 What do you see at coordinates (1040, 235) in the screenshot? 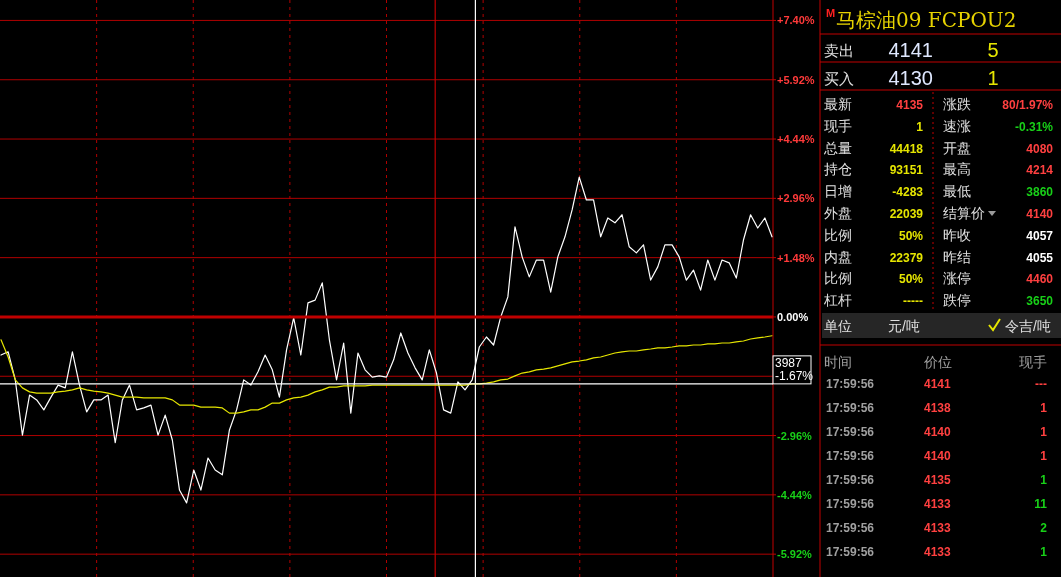
I see `text: 4057` at bounding box center [1040, 235].